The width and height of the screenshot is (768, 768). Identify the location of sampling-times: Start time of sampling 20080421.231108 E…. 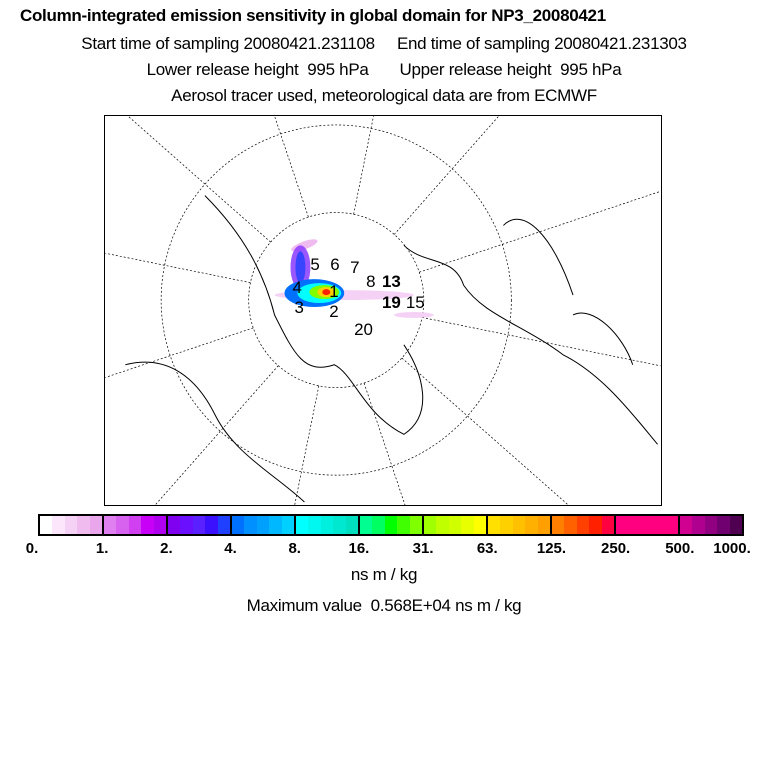
(384, 43).